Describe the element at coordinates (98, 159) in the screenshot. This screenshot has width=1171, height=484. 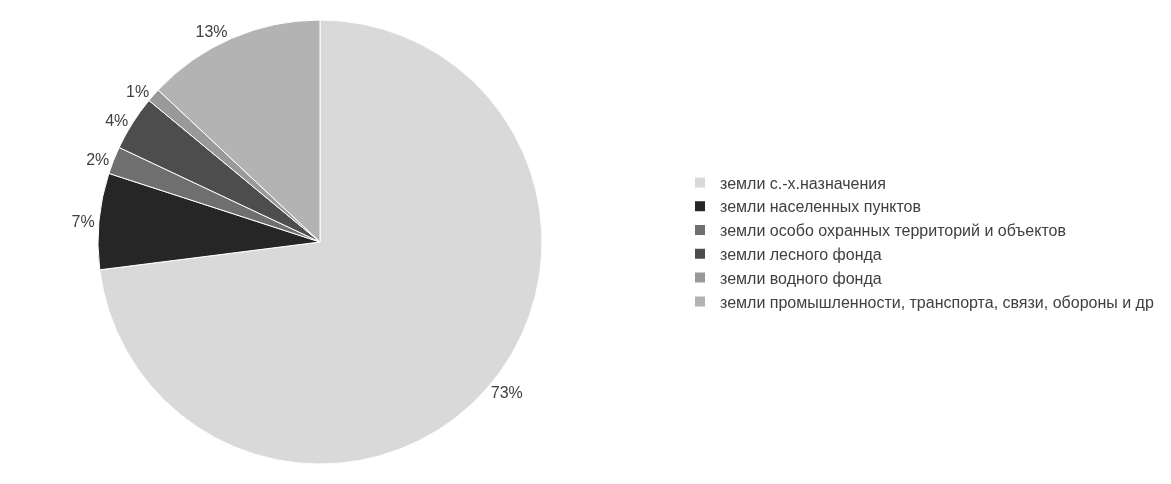
I see `data-label: 2%` at that location.